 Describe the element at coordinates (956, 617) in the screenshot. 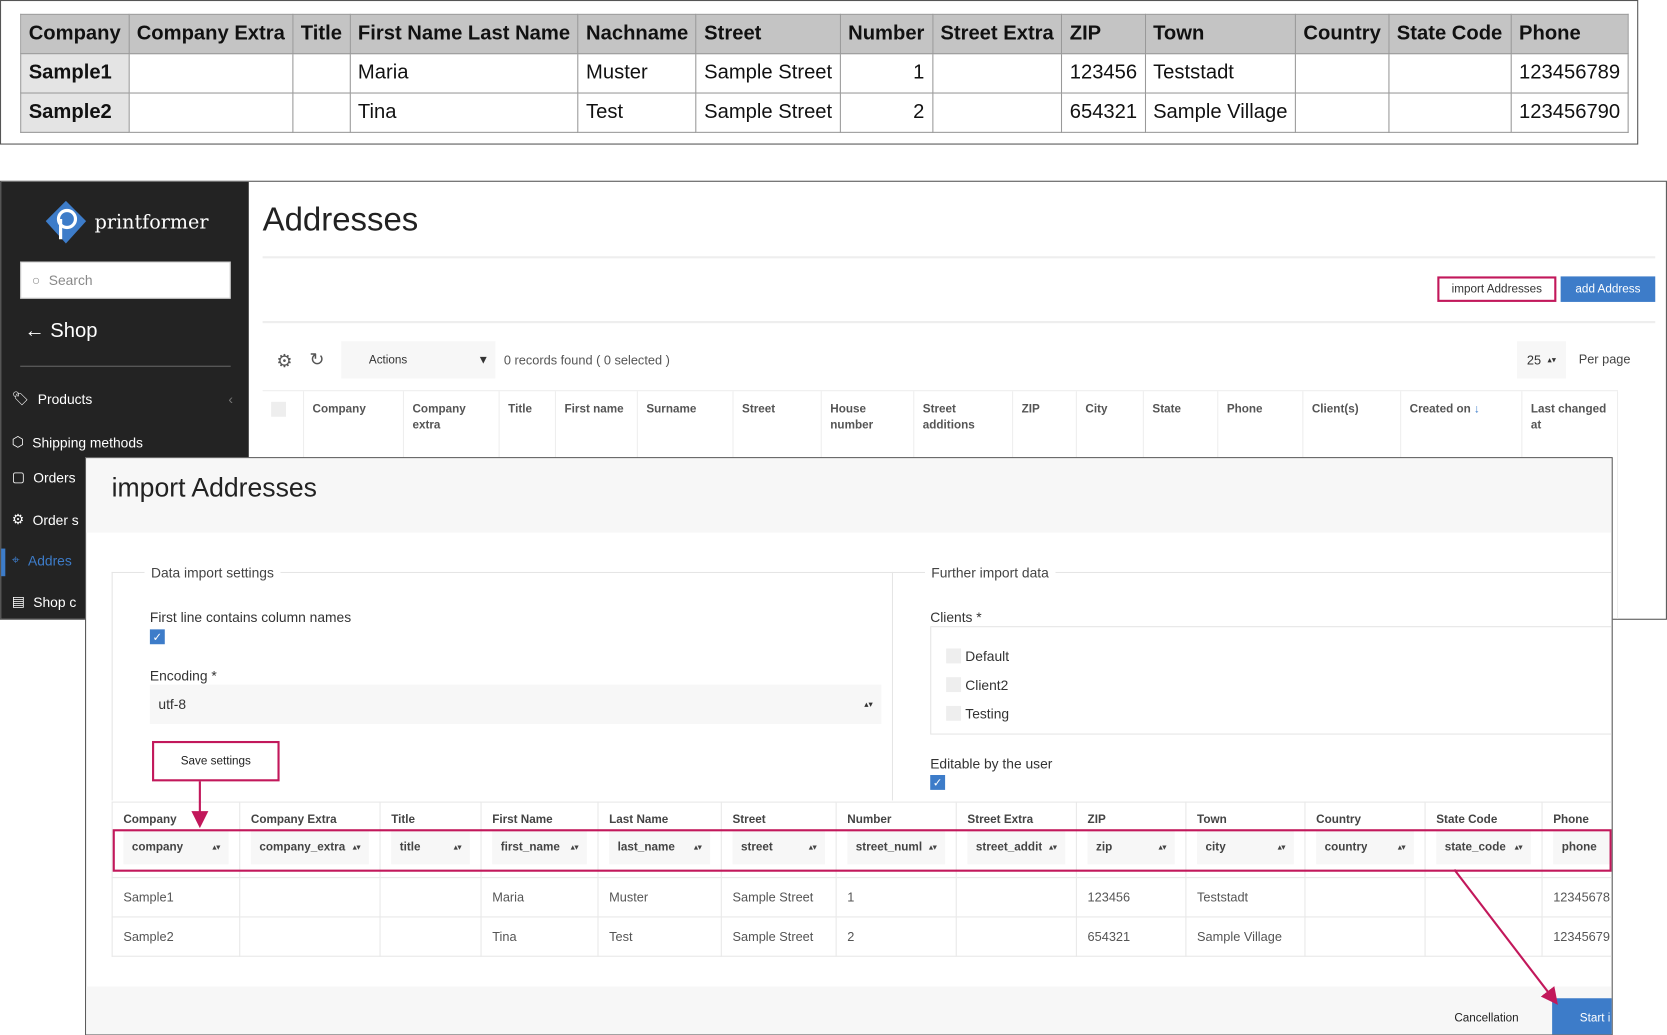

I see `clients-label: Clients *` at that location.